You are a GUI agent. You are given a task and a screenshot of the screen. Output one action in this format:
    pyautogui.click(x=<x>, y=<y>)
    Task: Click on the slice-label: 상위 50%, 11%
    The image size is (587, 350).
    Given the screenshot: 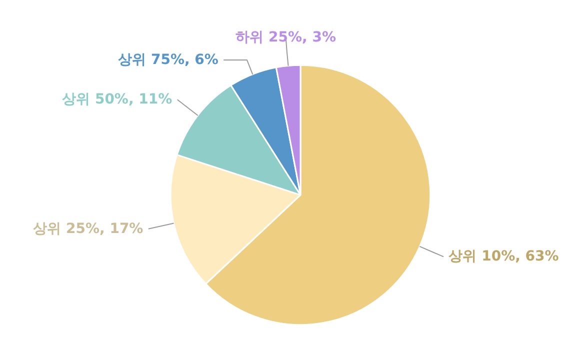 What is the action you would take?
    pyautogui.click(x=117, y=100)
    